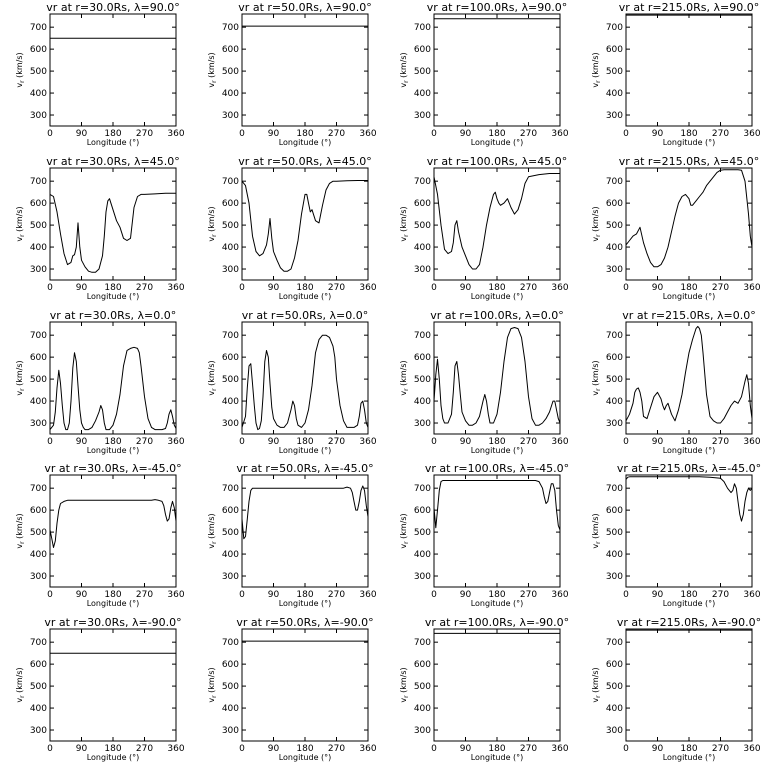 This screenshot has height=768, width=768. I want to click on panel-title: vr at r=215.0Rs, λ=-45.0°, so click(689, 468).